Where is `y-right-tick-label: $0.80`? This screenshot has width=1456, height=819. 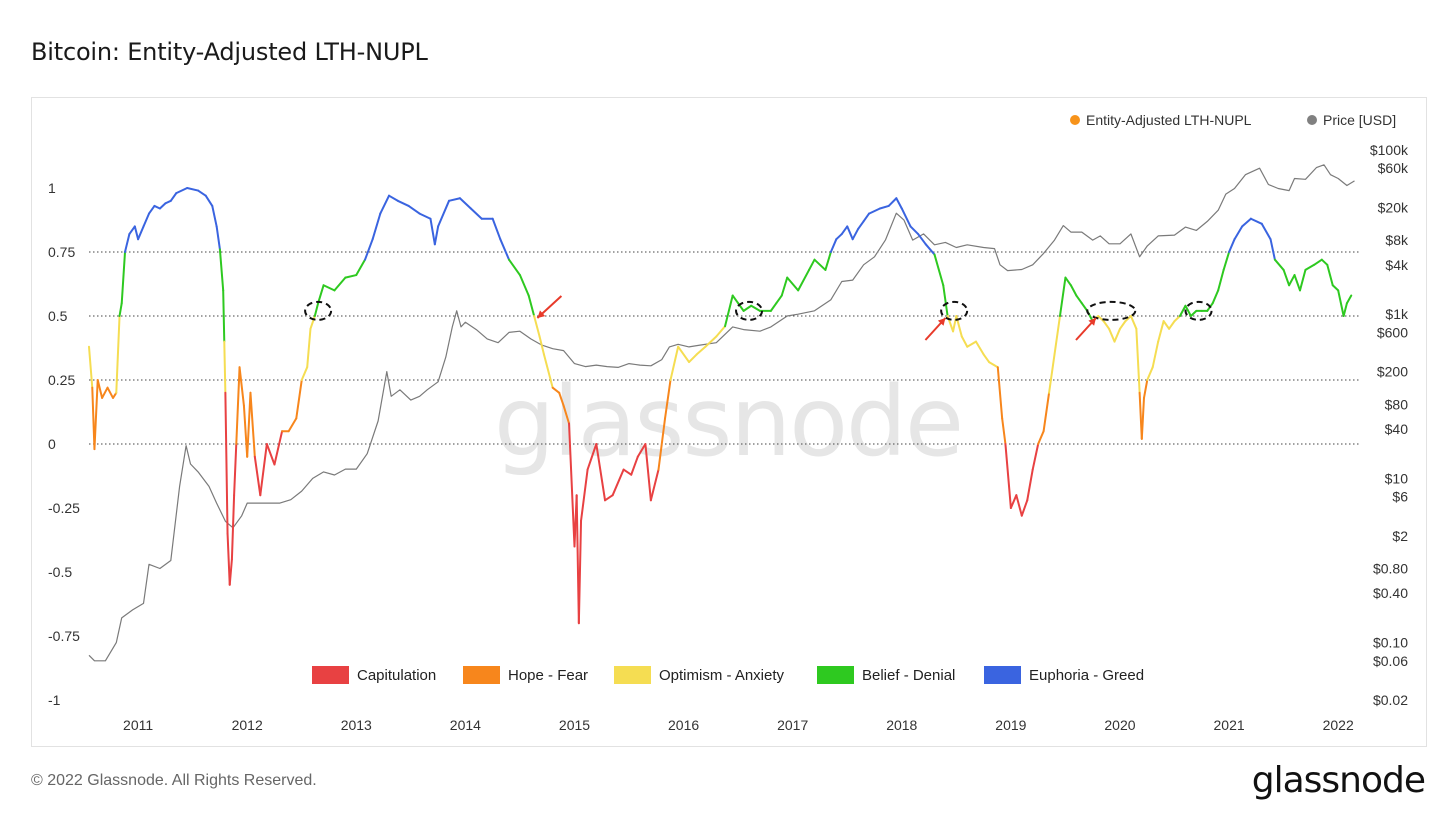
y-right-tick-label: $0.80 is located at coordinates (1390, 568).